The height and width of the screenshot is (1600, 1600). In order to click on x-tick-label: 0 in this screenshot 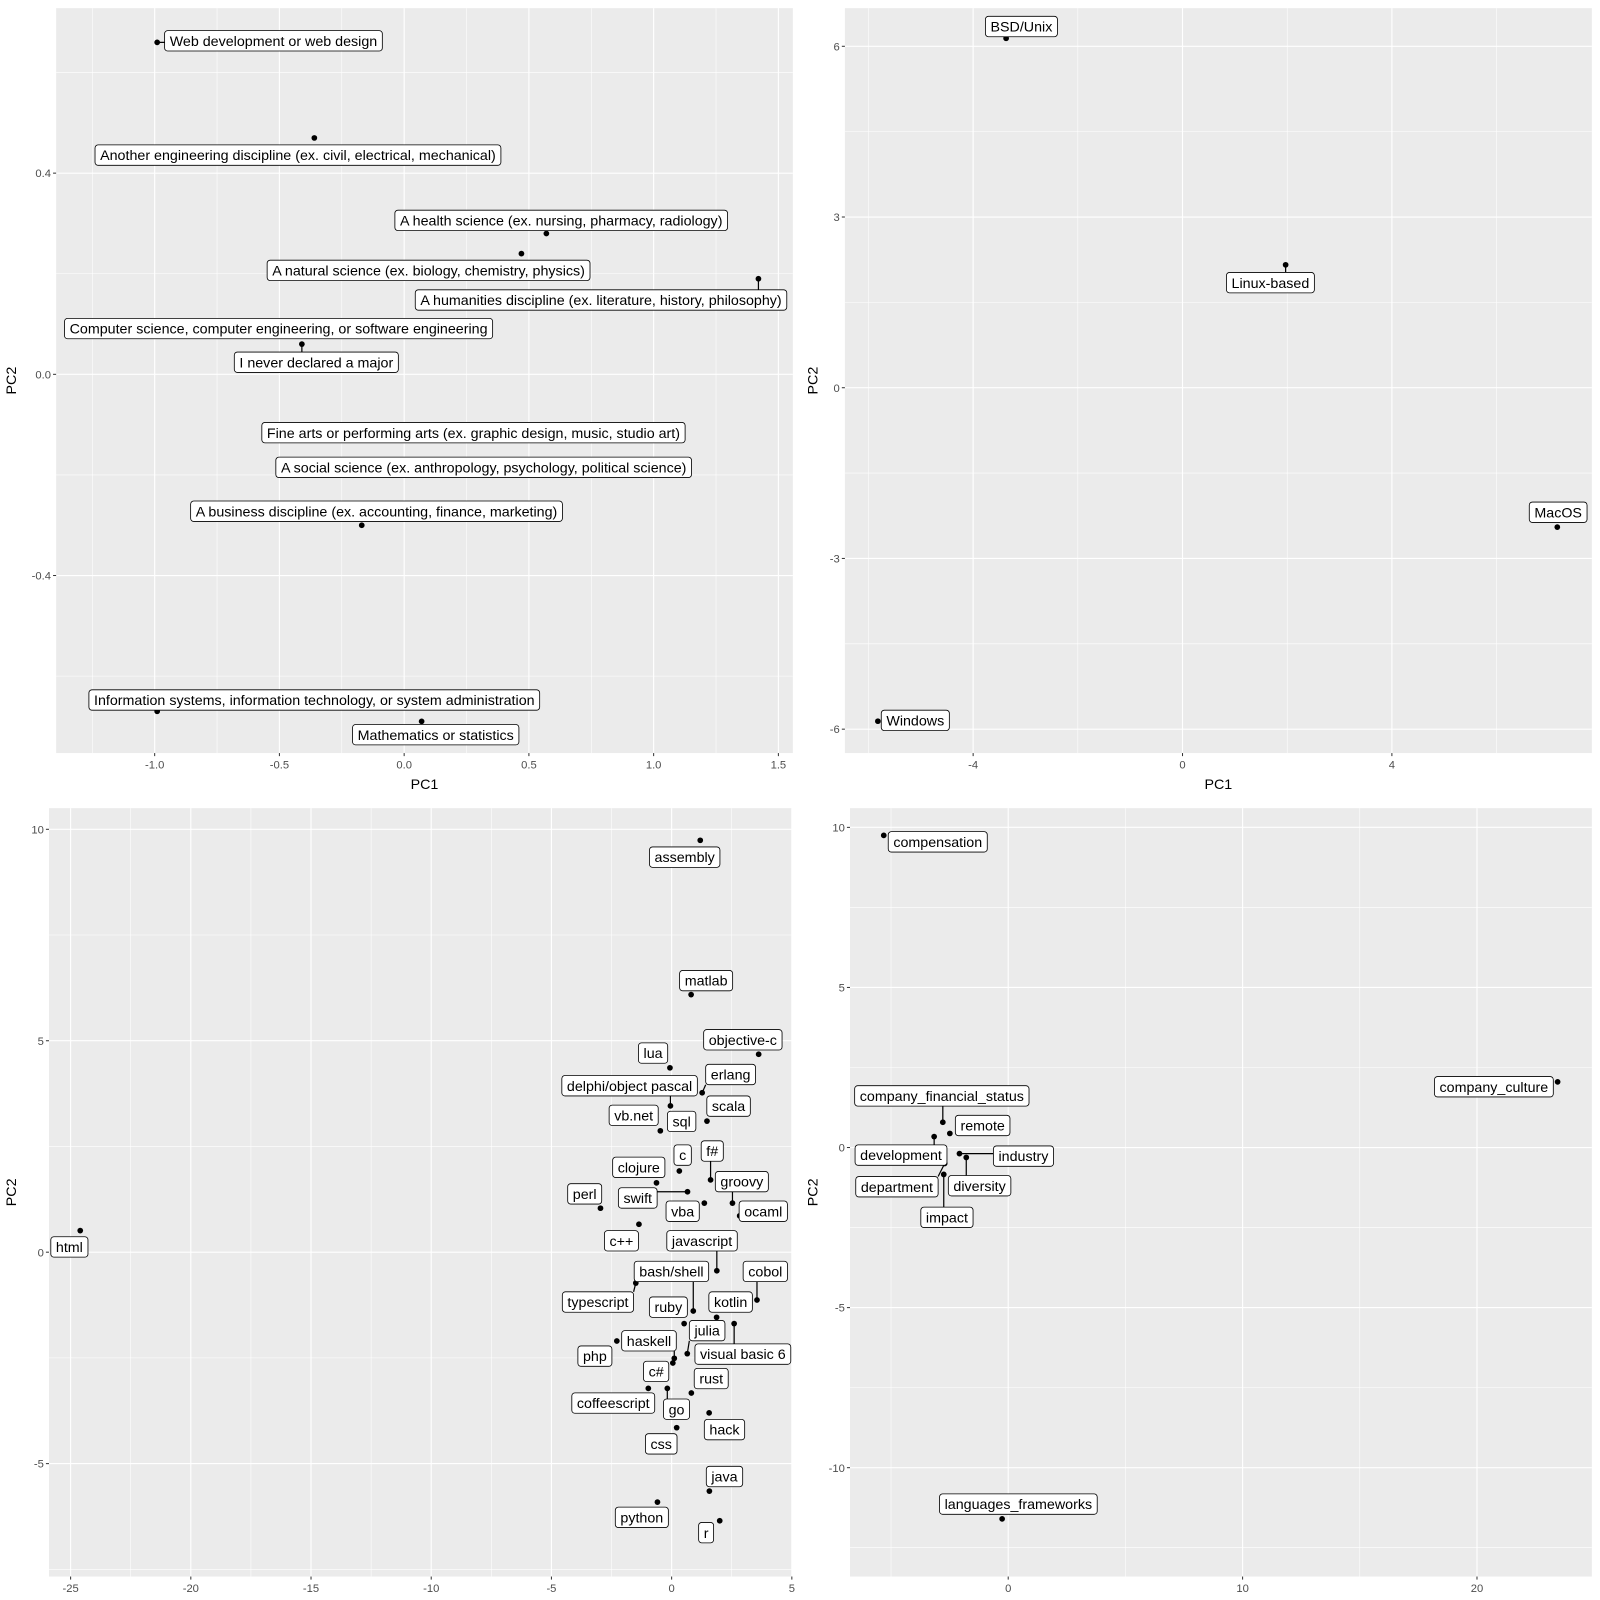, I will do `click(1182, 765)`.